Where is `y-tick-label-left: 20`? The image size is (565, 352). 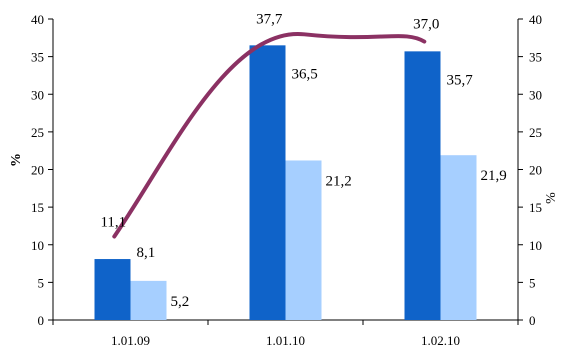 y-tick-label-left: 20 is located at coordinates (37, 170).